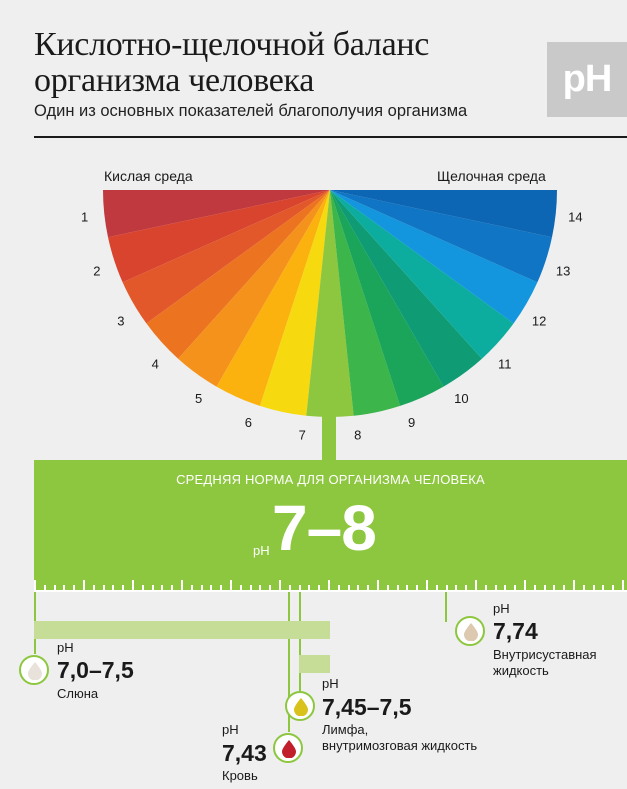 The width and height of the screenshot is (627, 789). What do you see at coordinates (446, 607) in the screenshot?
I see `joint-line` at bounding box center [446, 607].